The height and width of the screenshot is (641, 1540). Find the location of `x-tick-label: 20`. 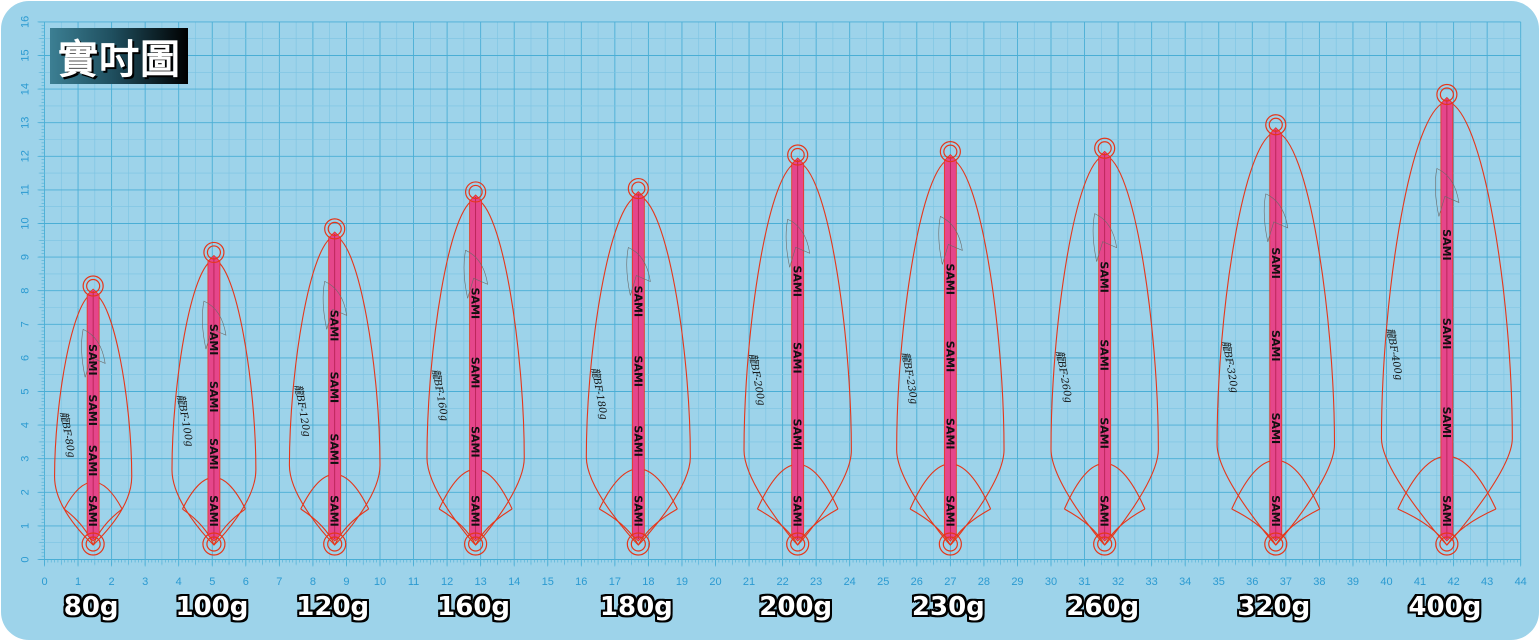

x-tick-label: 20 is located at coordinates (715, 582).